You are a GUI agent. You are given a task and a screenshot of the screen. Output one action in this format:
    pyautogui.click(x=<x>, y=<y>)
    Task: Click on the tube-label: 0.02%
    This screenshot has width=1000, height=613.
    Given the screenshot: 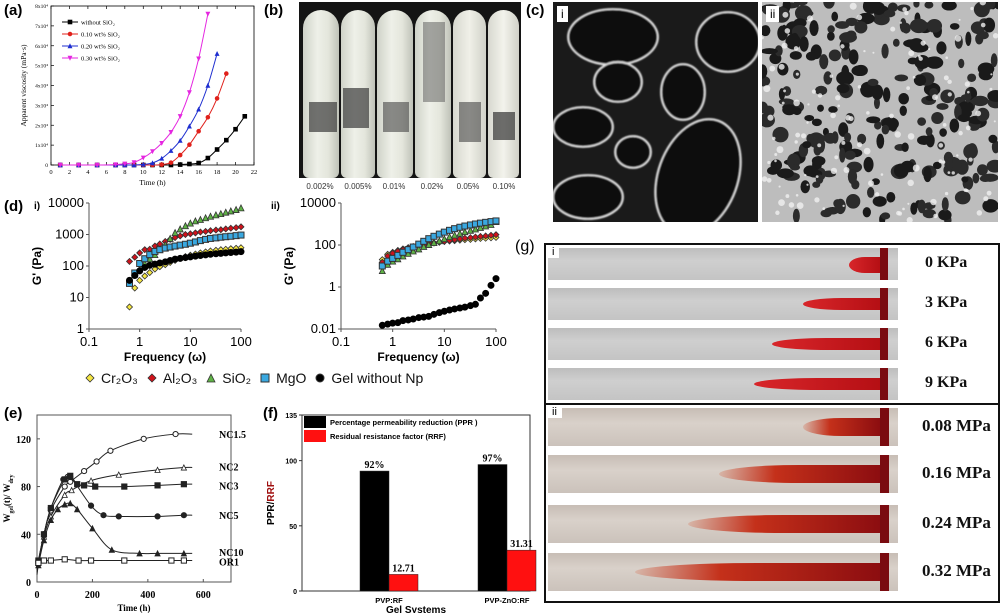 What is the action you would take?
    pyautogui.click(x=432, y=186)
    